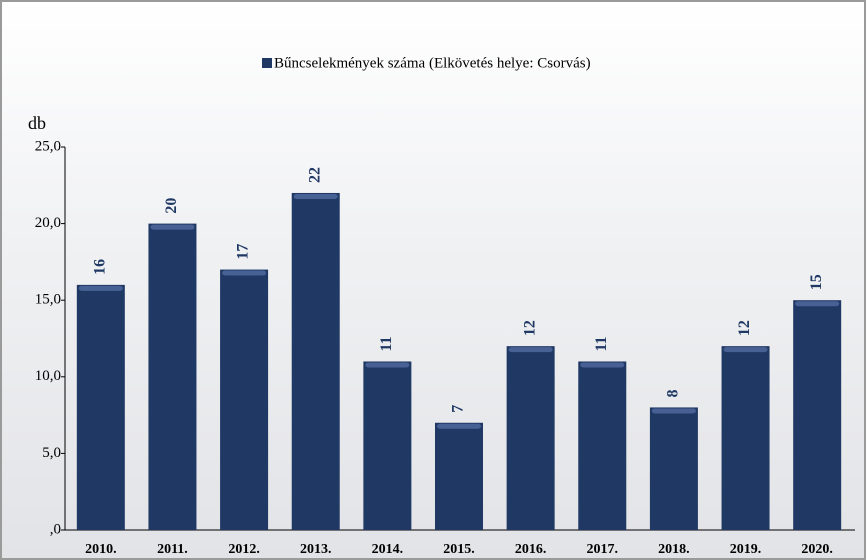 The width and height of the screenshot is (866, 560). I want to click on x-tick-label: 2020., so click(817, 549).